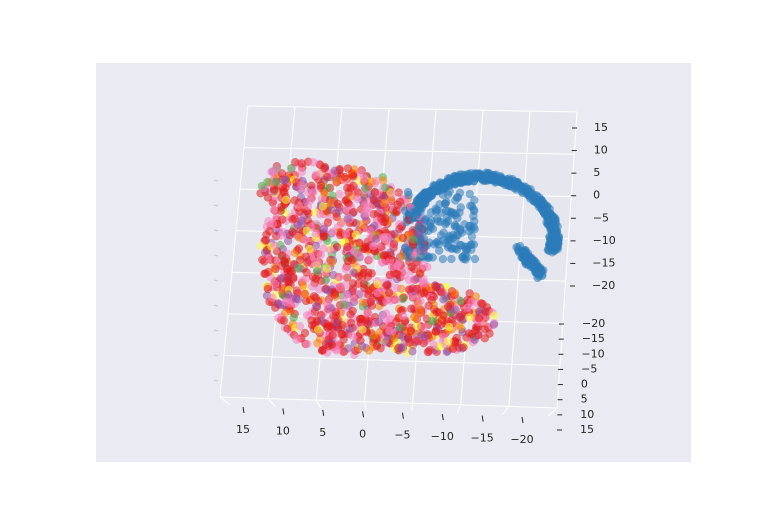 The height and width of the screenshot is (528, 768). I want to click on y-tick-label: −10, so click(592, 353).